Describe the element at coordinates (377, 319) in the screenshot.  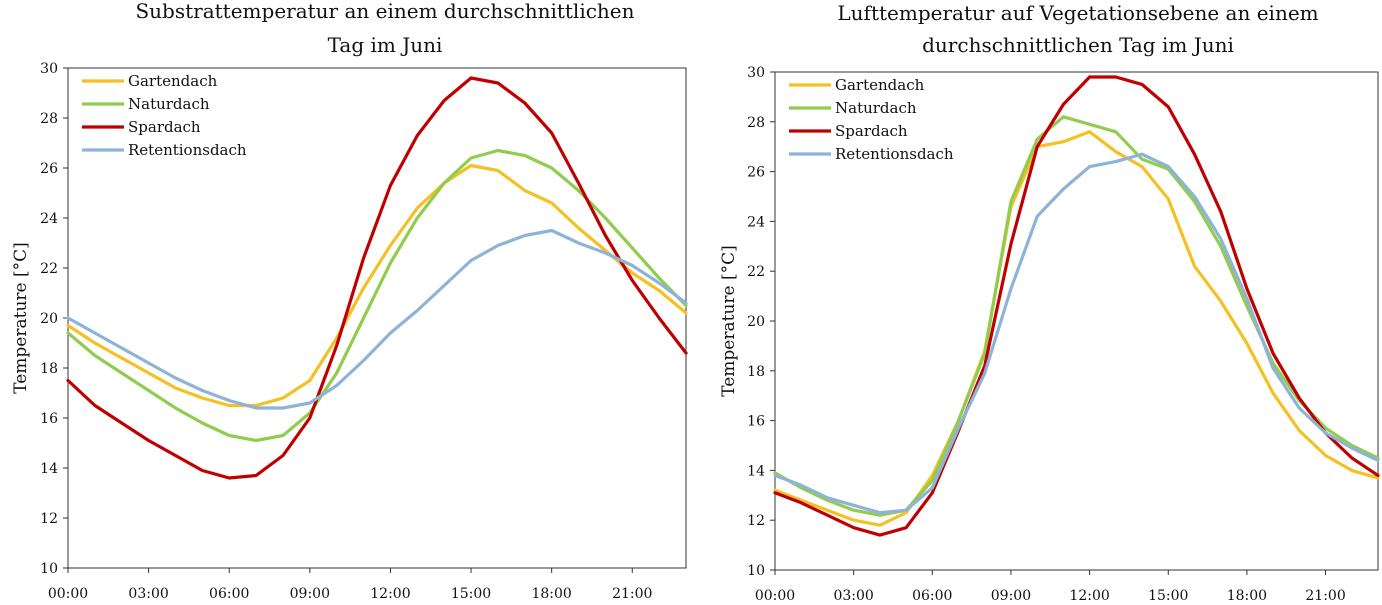
I see `series-line-retentionsdach` at that location.